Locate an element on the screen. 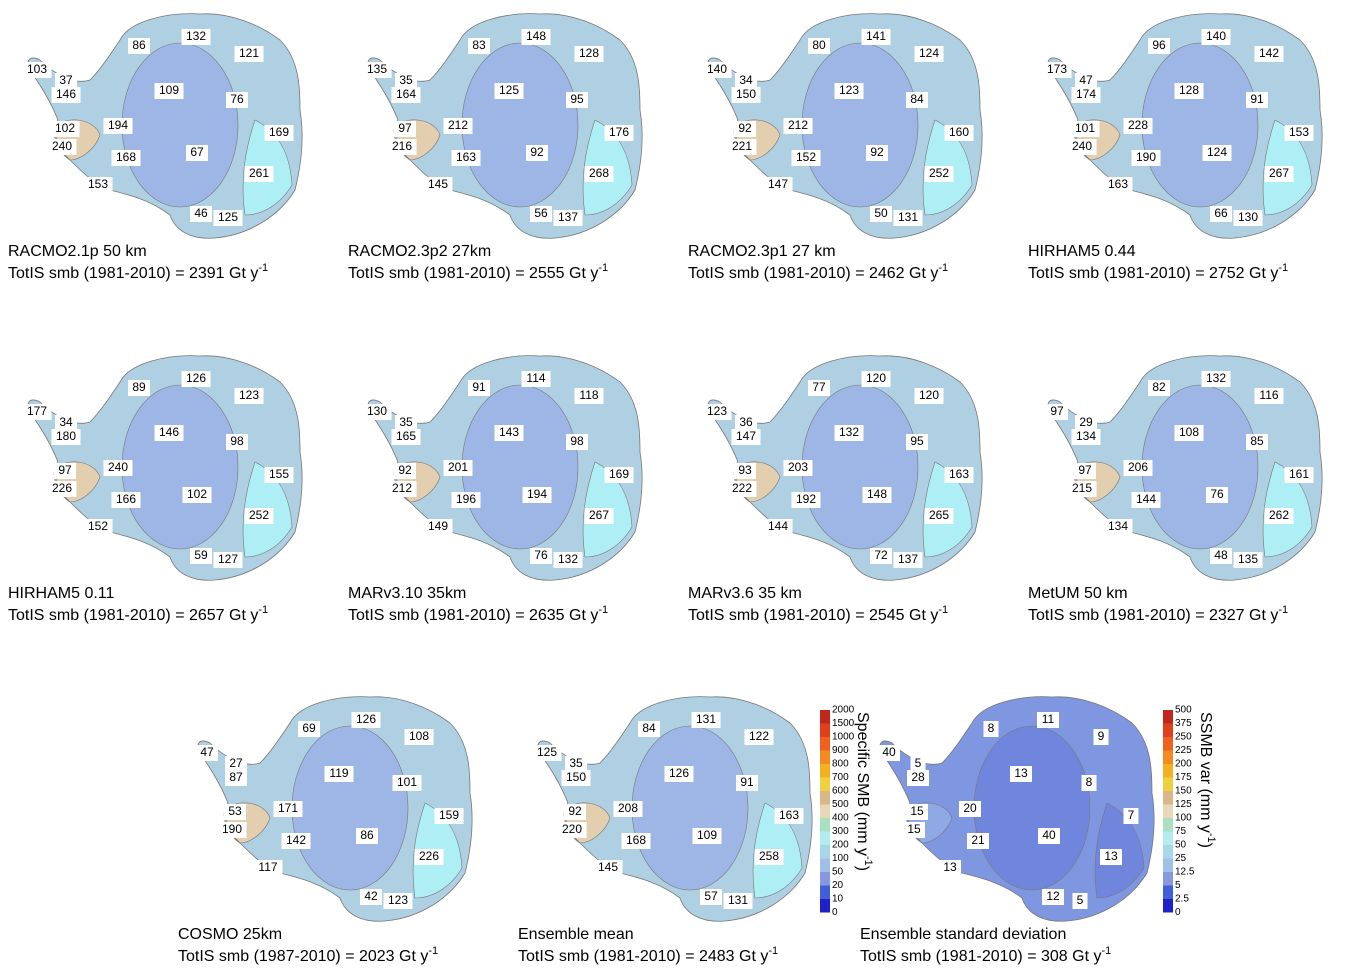 Image resolution: width=1347 pixels, height=971 pixels. subtitle-text: TotIS smb (1981-2010) = 2657 Gt y is located at coordinates (133, 615).